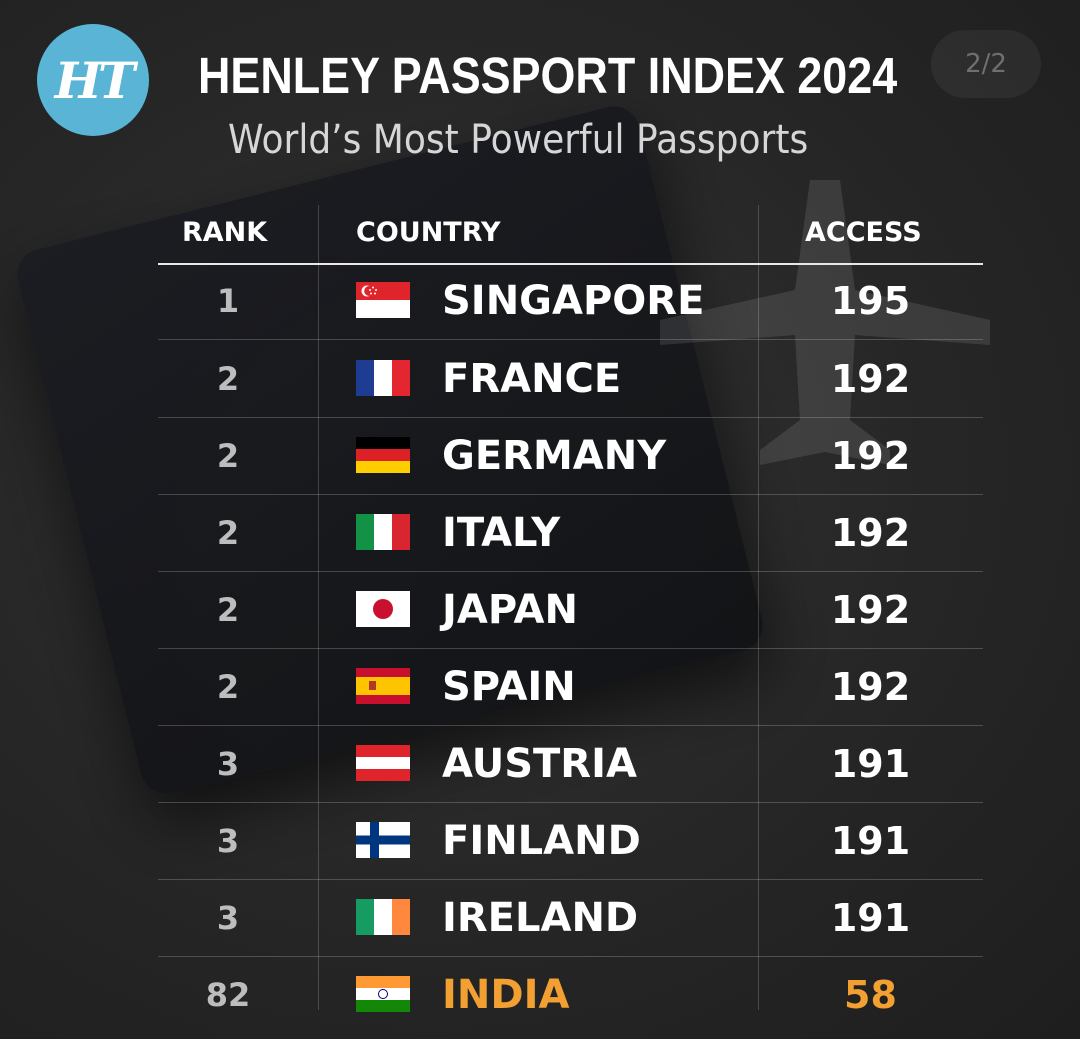 The height and width of the screenshot is (1039, 1080). I want to click on country-cell: SINGAPORE, so click(573, 300).